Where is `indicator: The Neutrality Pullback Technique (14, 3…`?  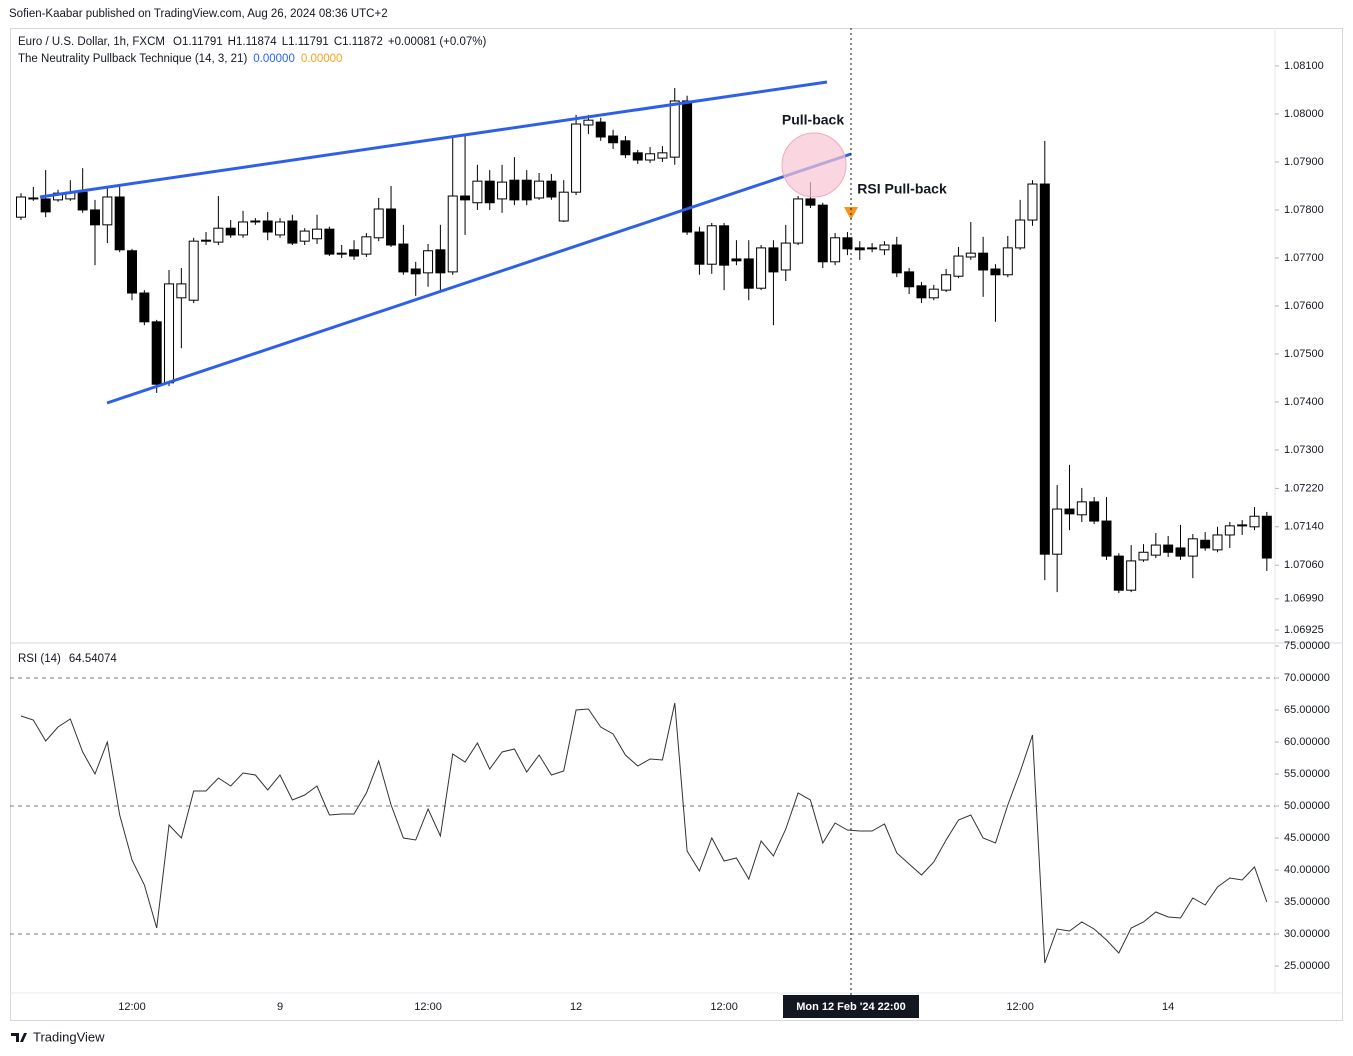 indicator: The Neutrality Pullback Technique (14, 3… is located at coordinates (132, 59).